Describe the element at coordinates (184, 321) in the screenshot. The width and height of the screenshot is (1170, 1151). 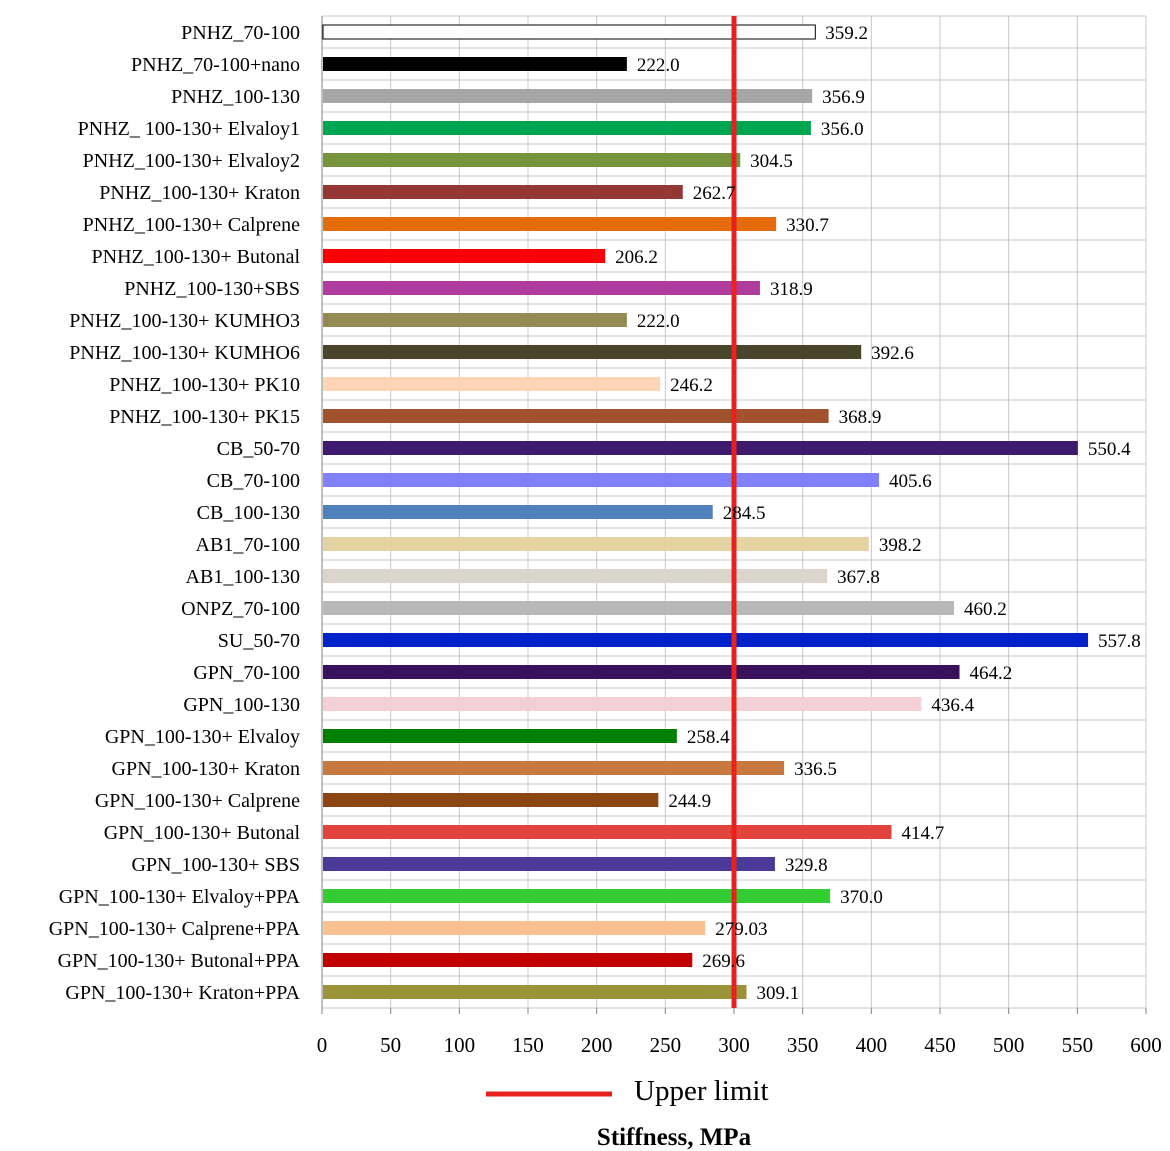
I see `category-label: PNHZ_100-130+ KUMHO3` at that location.